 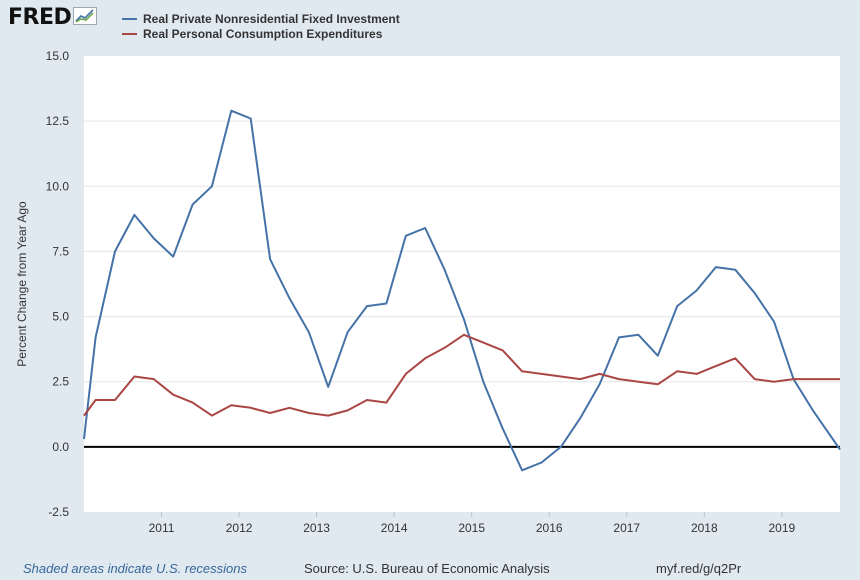 What do you see at coordinates (427, 568) in the screenshot?
I see `source-text: Source: U.S. Bureau of Economic Analysis` at bounding box center [427, 568].